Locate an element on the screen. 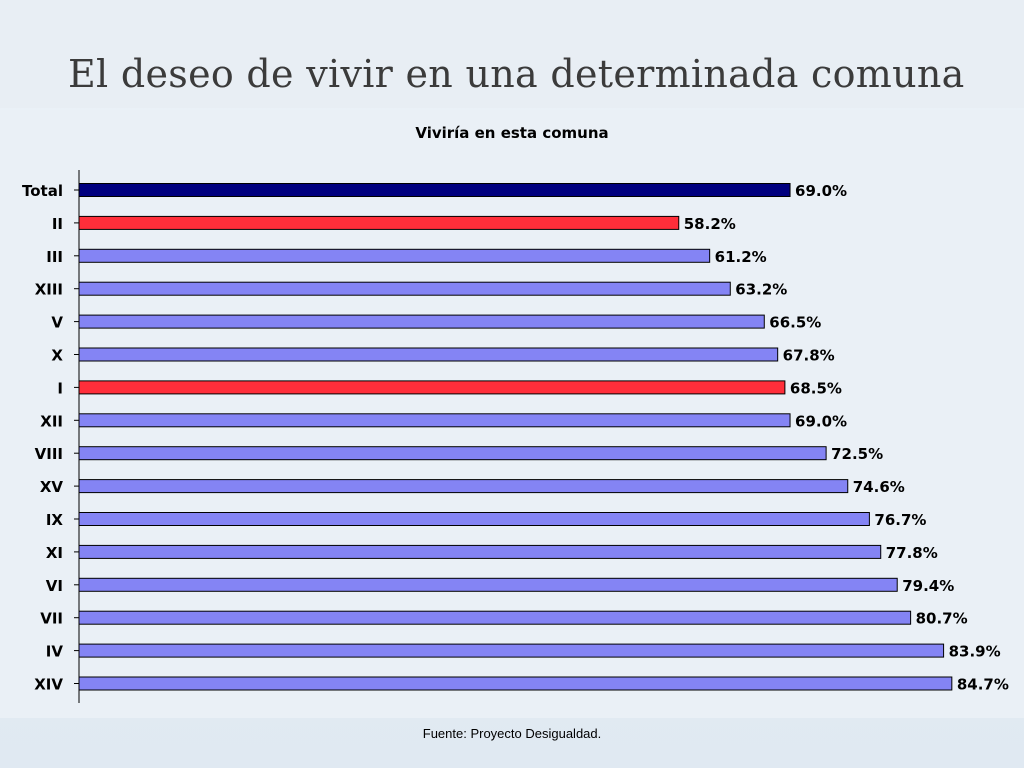 The width and height of the screenshot is (1024, 768). value-label: 68.5% is located at coordinates (816, 388).